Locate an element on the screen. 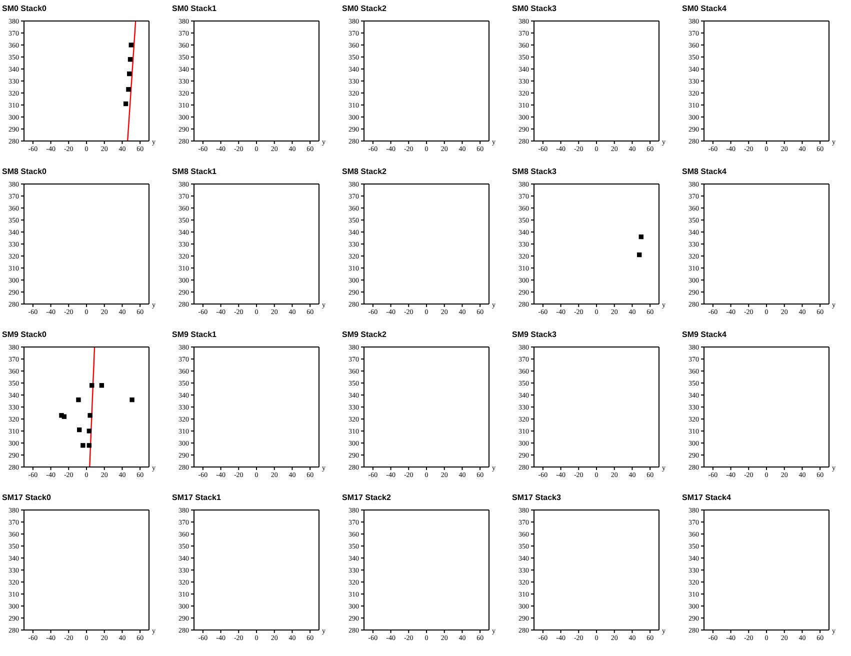 The width and height of the screenshot is (851, 656). chart-title: SM0 Stack0 is located at coordinates (24, 8).